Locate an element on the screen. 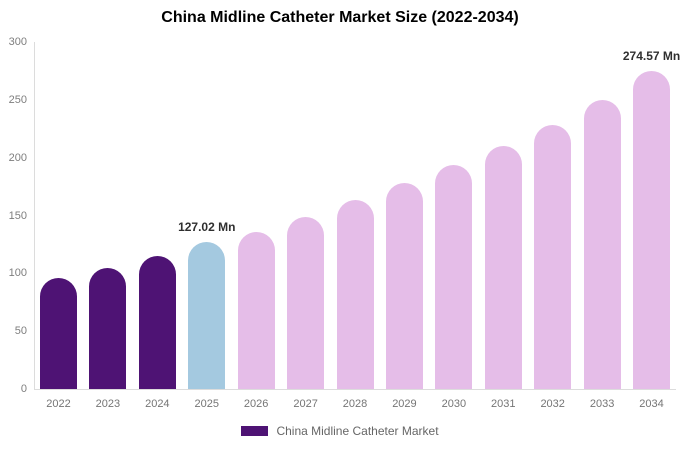  legend-swatch-icon is located at coordinates (255, 431).